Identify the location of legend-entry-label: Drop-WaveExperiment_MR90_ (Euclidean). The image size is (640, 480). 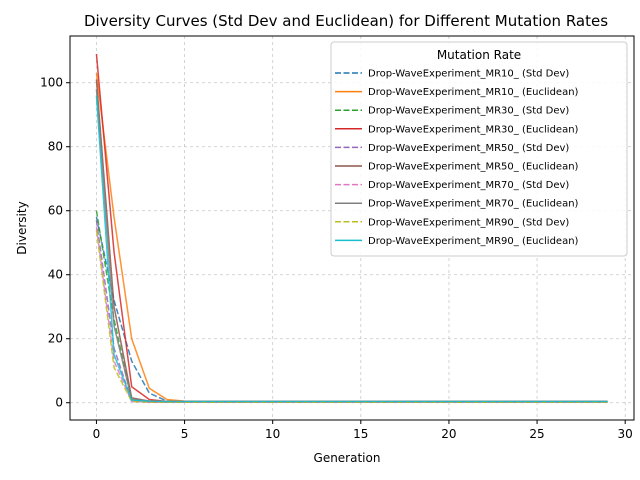
(473, 241).